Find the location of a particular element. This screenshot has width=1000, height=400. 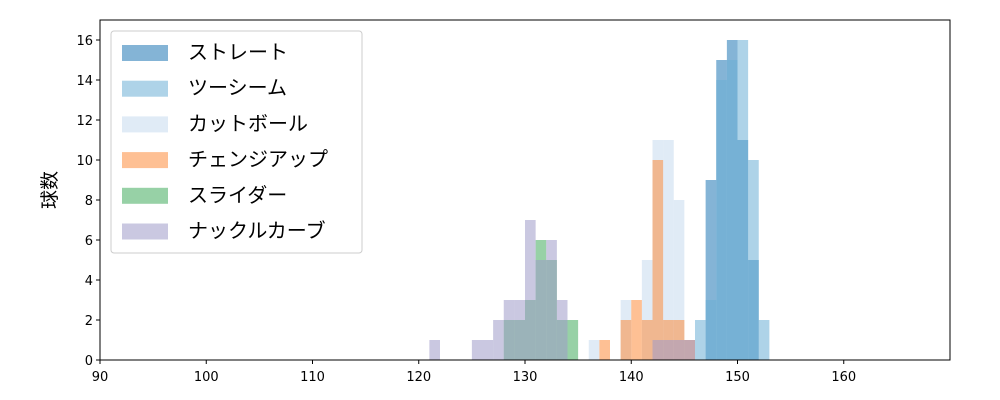

x-tick-label: 150 is located at coordinates (737, 377).